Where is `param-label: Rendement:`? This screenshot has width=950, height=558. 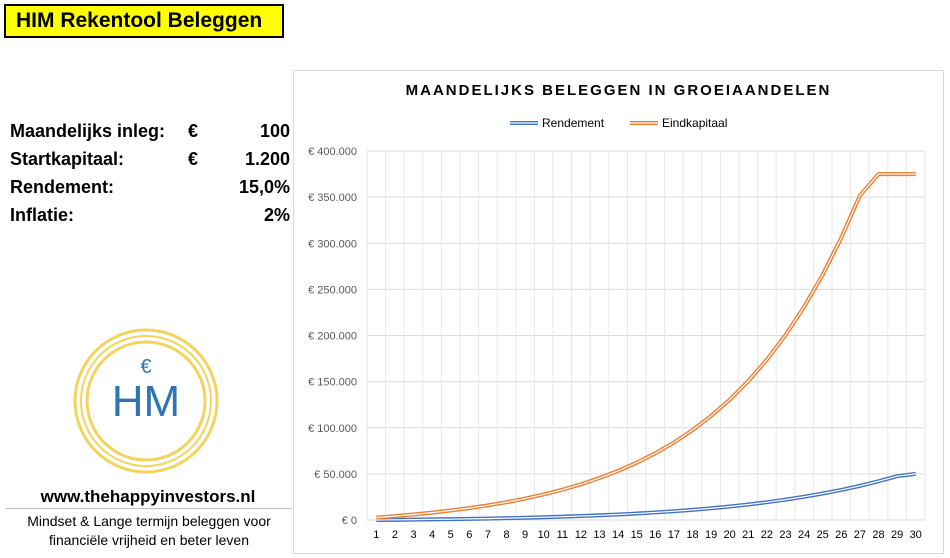 param-label: Rendement: is located at coordinates (62, 187).